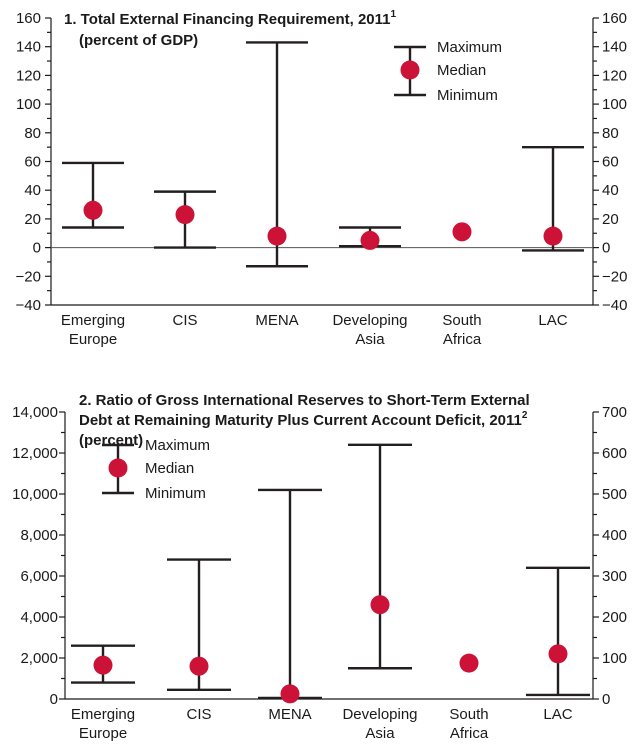  What do you see at coordinates (610, 162) in the screenshot?
I see `right-tick-label: 60` at bounding box center [610, 162].